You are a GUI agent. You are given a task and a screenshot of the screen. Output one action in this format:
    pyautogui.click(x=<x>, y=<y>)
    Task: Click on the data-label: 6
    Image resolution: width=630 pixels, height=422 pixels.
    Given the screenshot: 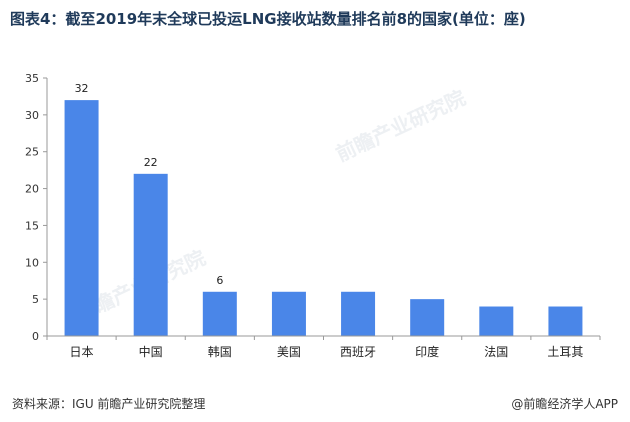 What is the action you would take?
    pyautogui.click(x=219, y=280)
    